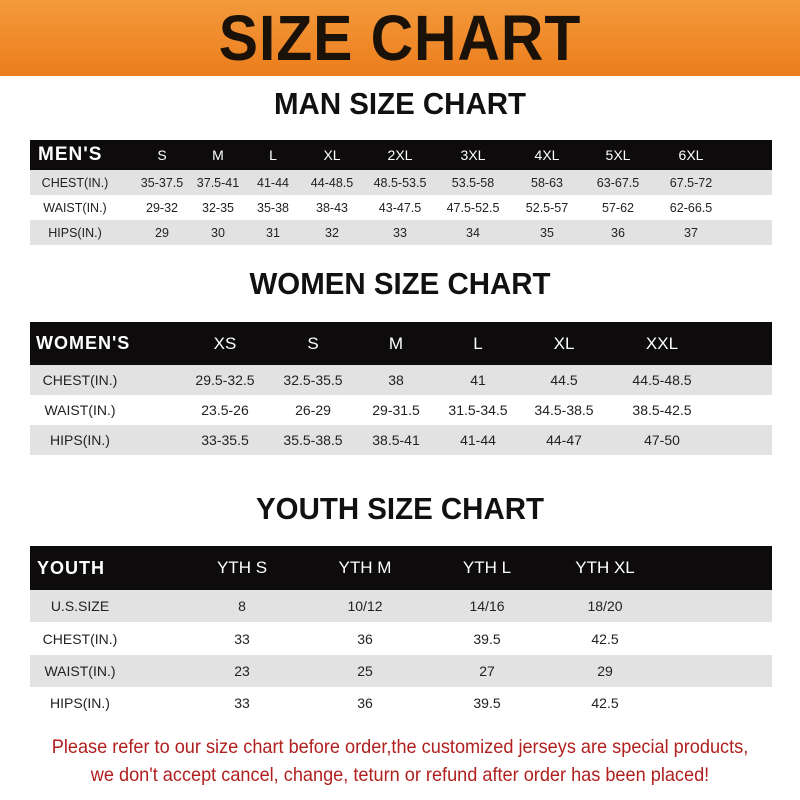  What do you see at coordinates (618, 182) in the screenshot?
I see `size-value-cell: 63-67.5` at bounding box center [618, 182].